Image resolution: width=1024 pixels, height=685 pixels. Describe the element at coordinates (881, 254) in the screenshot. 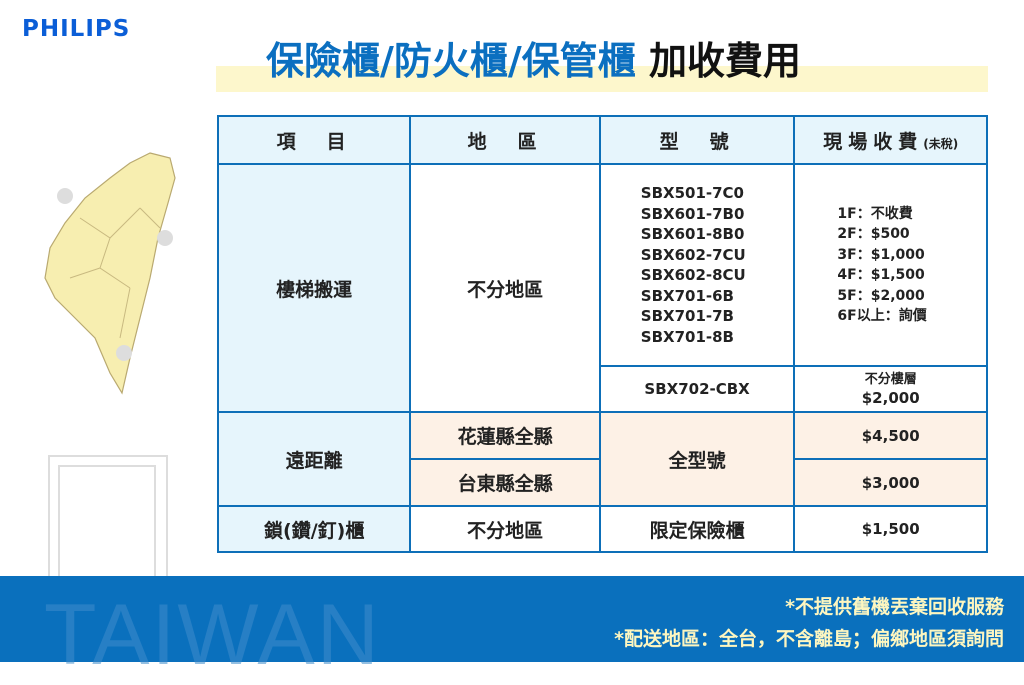

I see `fee-line: 3F：$1,000` at that location.